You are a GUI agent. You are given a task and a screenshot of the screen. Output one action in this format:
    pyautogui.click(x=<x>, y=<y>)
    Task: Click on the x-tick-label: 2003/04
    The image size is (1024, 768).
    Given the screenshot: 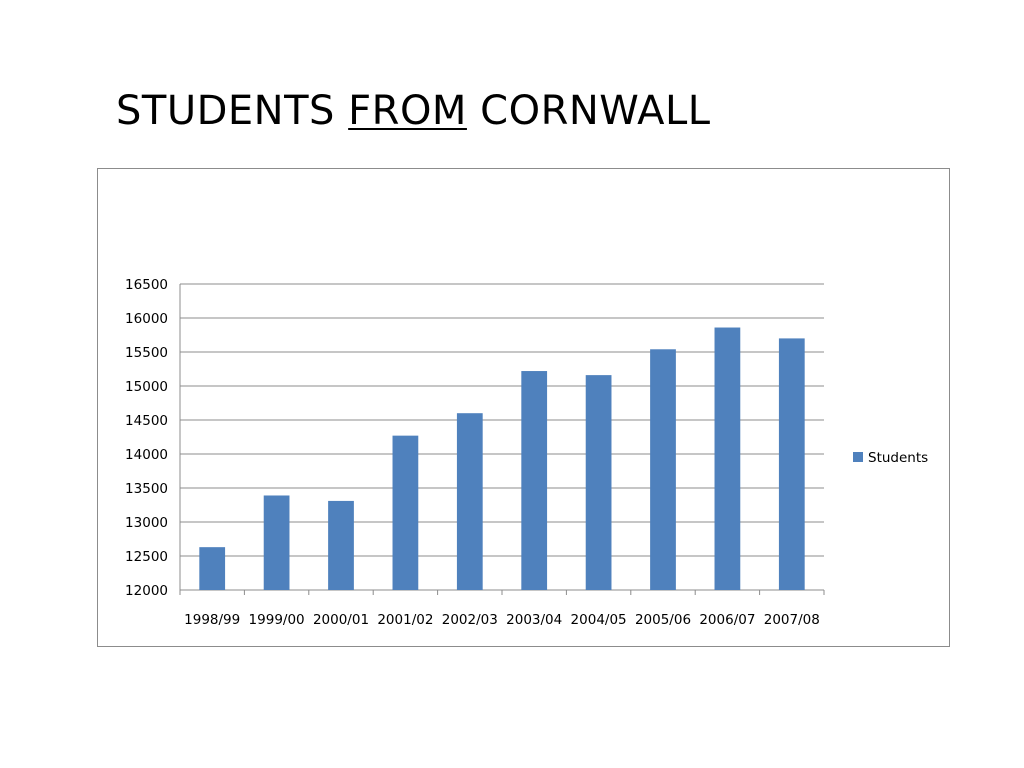 What is the action you would take?
    pyautogui.click(x=534, y=620)
    